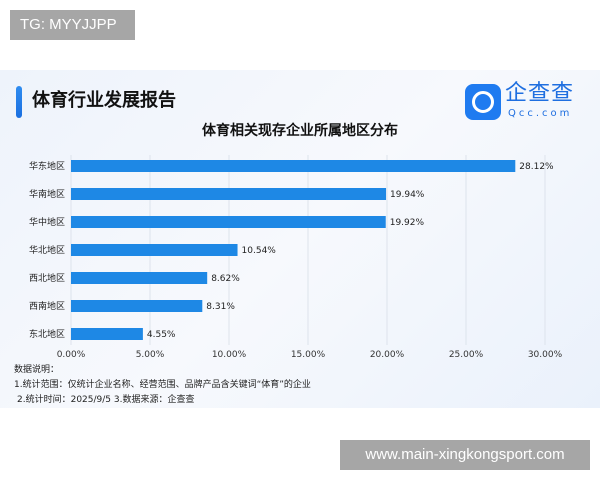 The image size is (600, 480). What do you see at coordinates (47, 222) in the screenshot?
I see `category-label: 华中地区` at bounding box center [47, 222].